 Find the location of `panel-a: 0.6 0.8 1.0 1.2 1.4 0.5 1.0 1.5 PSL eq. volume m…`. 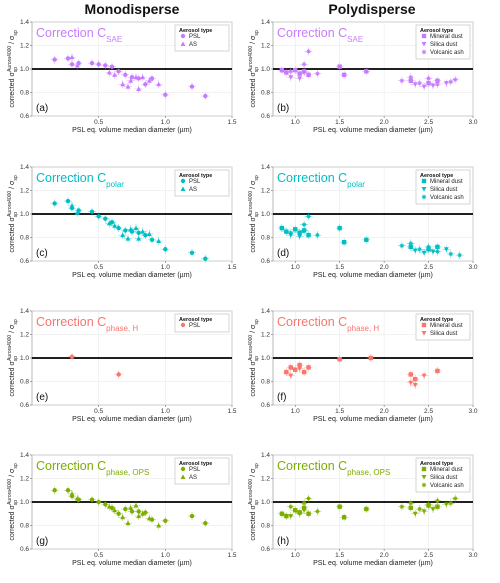

panel-a: 0.6 0.8 1.0 1.2 1.4 0.5 1.0 1.5 PSL eq. volume m… is located at coordinates (122, 76).